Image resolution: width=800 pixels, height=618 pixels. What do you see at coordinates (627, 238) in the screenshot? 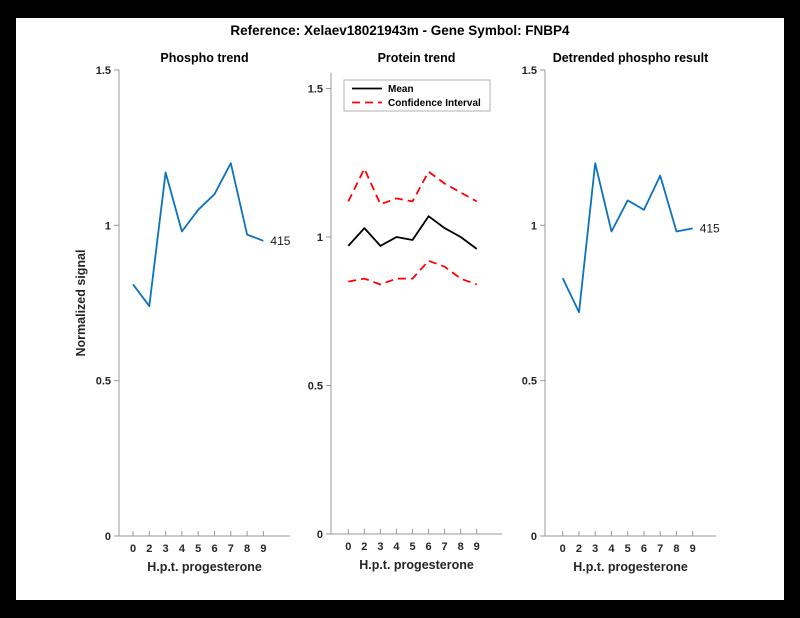
I see `series-line-detrended-phospho-signal` at bounding box center [627, 238].